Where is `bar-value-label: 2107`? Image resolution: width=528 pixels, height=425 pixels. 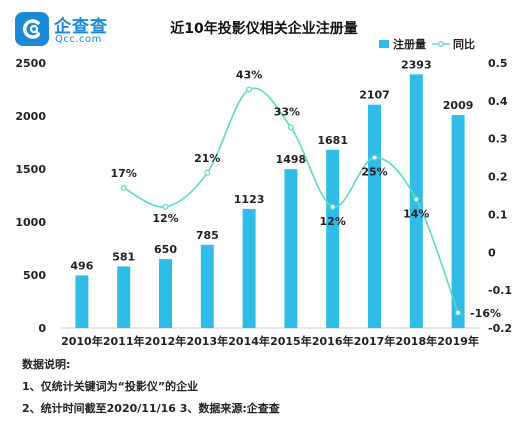
bar-value-label: 2107 is located at coordinates (374, 95).